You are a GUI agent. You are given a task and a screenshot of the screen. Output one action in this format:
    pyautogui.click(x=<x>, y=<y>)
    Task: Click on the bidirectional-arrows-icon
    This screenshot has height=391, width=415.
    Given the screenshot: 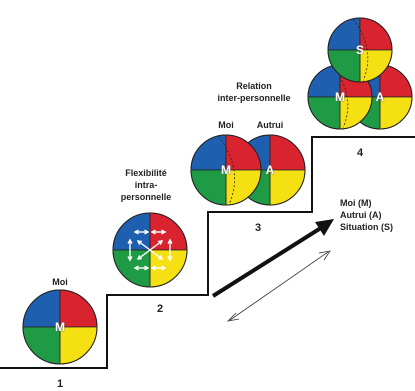 What is the action you would take?
    pyautogui.click(x=150, y=250)
    